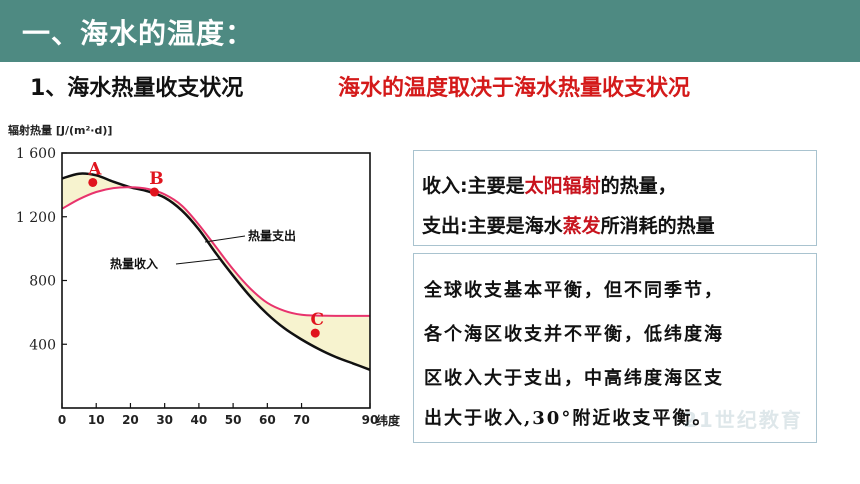 Image resolution: width=860 pixels, height=484 pixels. I want to click on expense-line: 支出:主要是海水蒸发所消耗的热量, so click(568, 224).